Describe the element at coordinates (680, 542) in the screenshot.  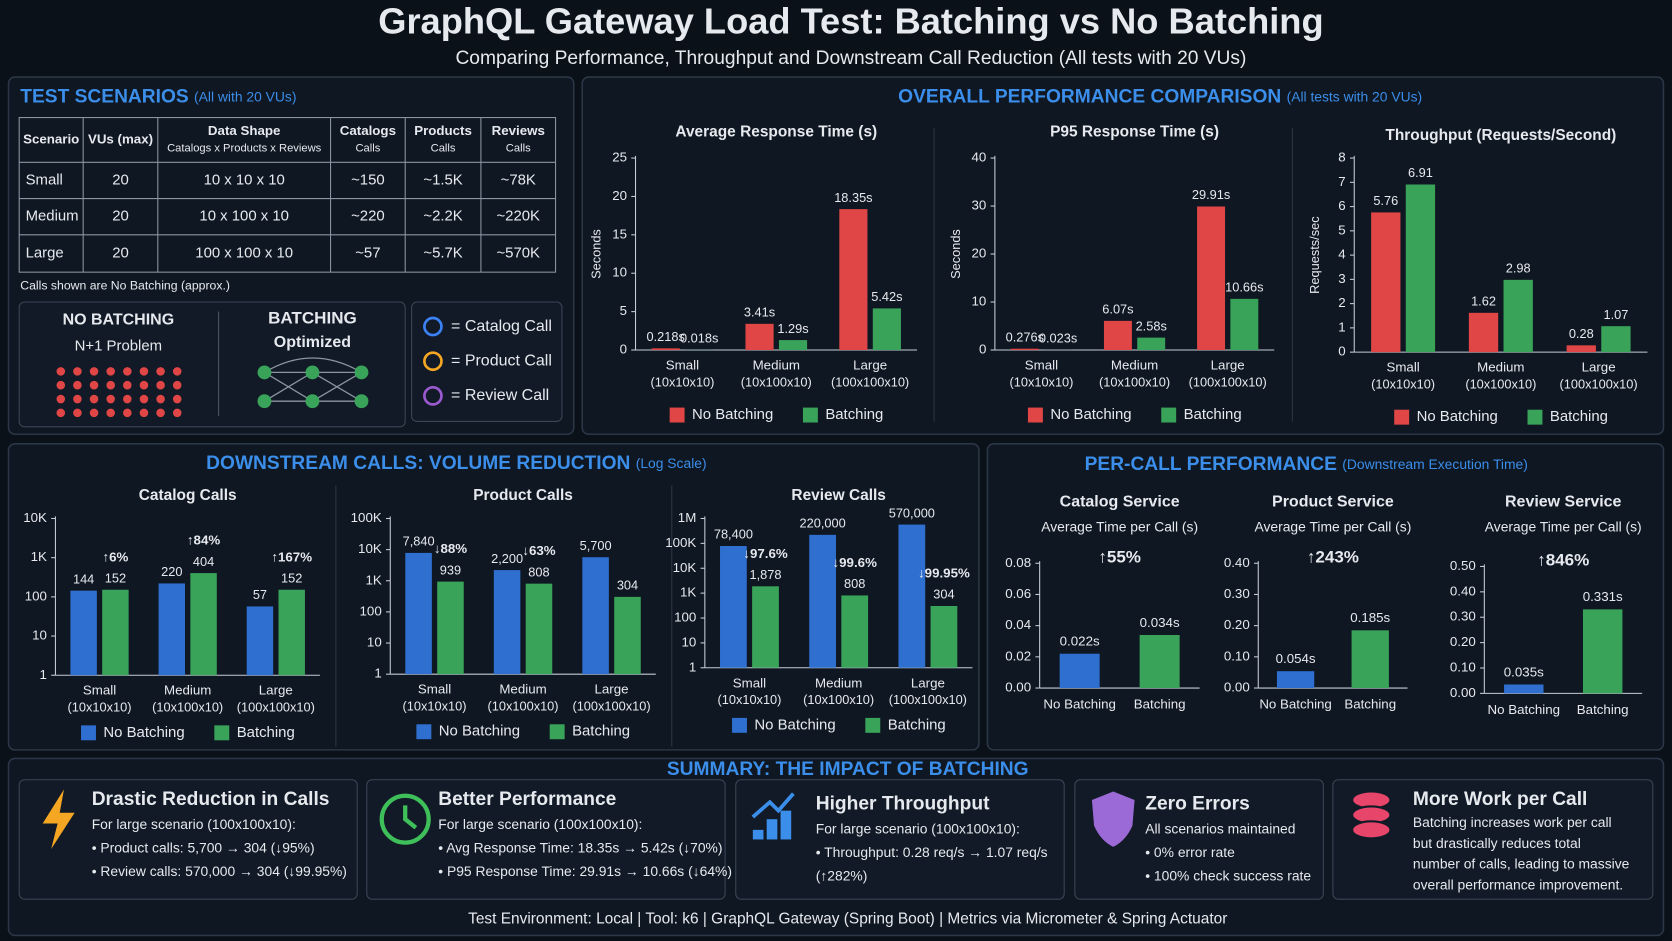
I see `y-tick-label: 100K` at that location.